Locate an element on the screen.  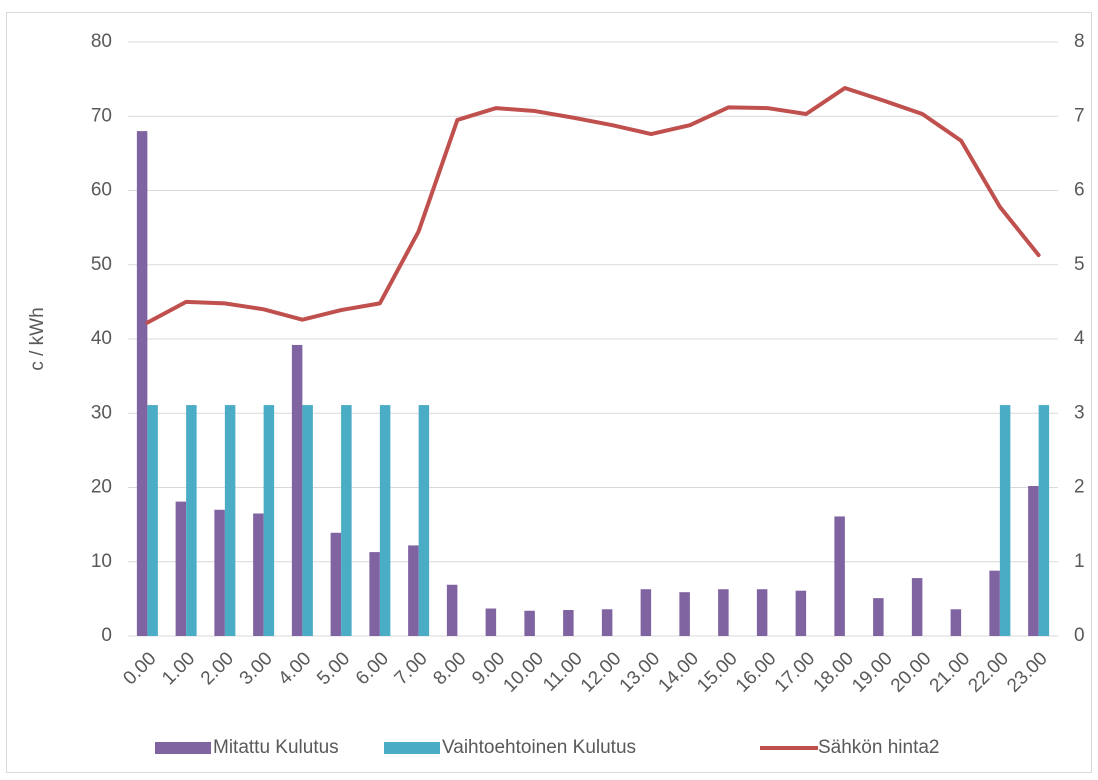
y2-tick-label: 6 is located at coordinates (1079, 190).